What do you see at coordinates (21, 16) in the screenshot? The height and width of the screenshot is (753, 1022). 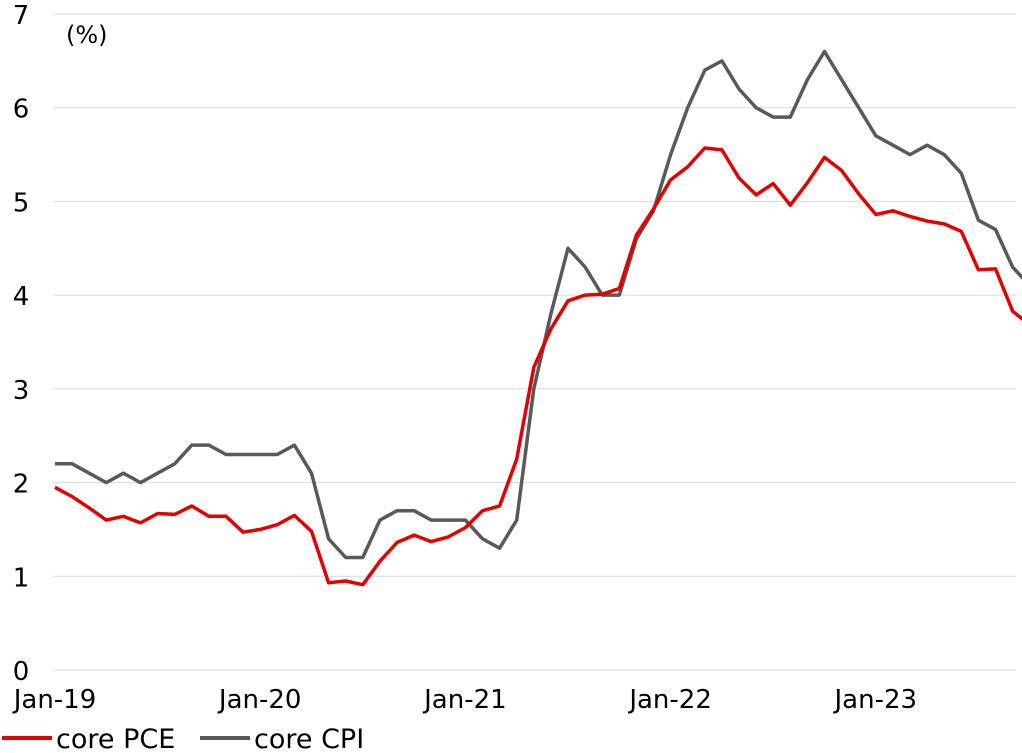 I see `y-tick-label-7: 7` at bounding box center [21, 16].